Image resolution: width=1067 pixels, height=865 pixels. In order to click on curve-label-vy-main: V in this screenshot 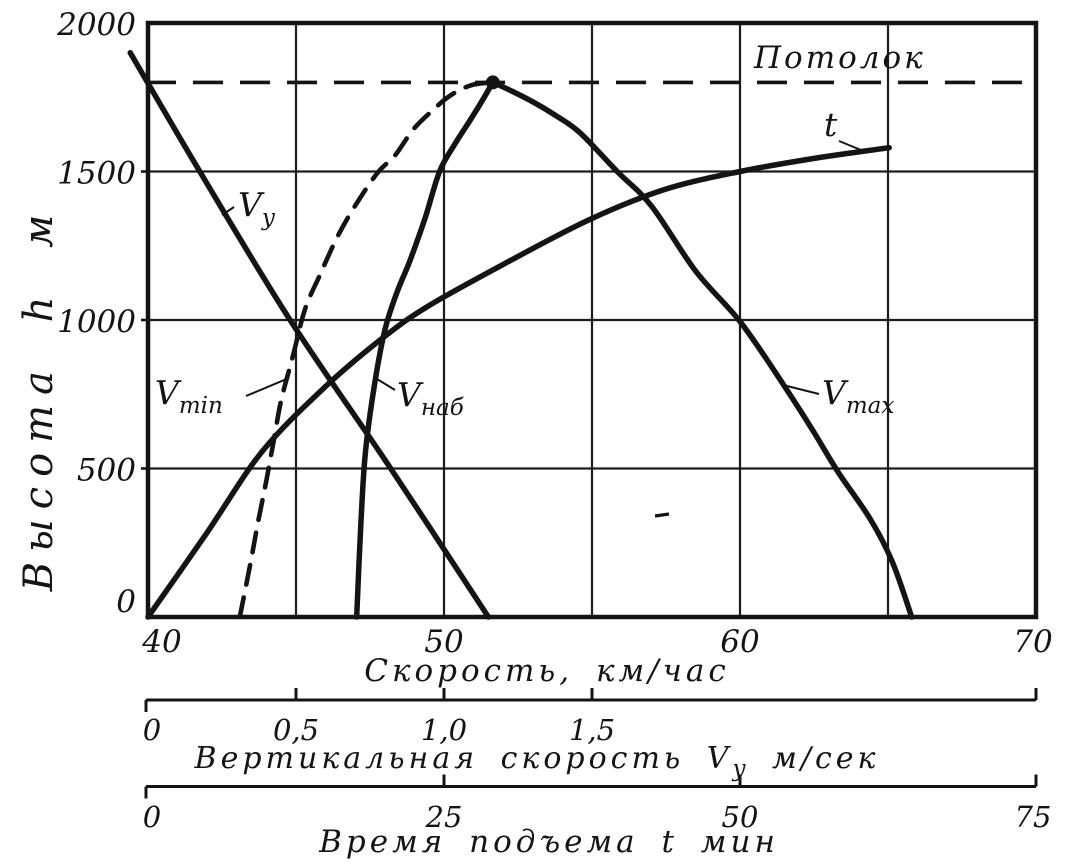, I will do `click(251, 204)`.